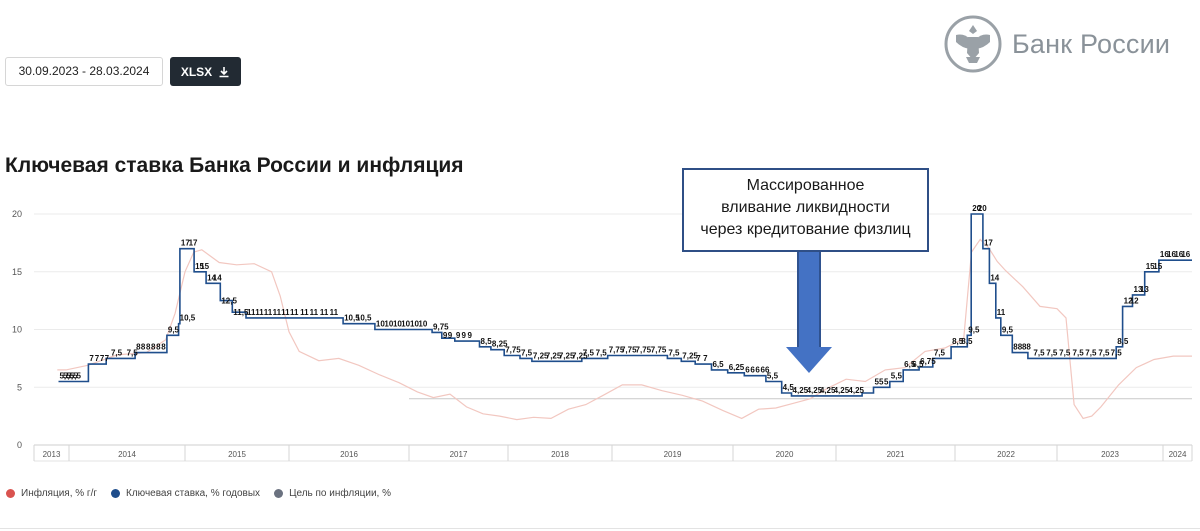  I want to click on x-tick-label: 2018, so click(560, 454).